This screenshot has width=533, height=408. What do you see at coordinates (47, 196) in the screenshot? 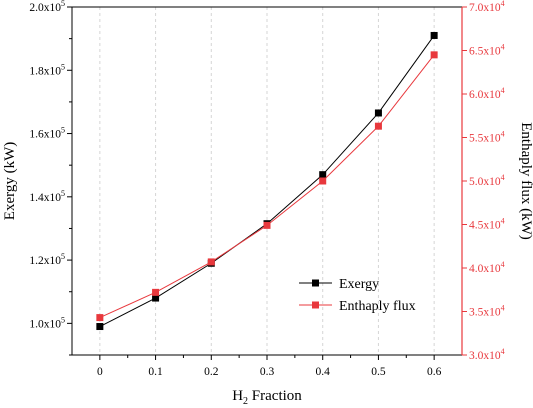
I see `left-y-tick-label-2: 1.4x10⁵` at bounding box center [47, 196].